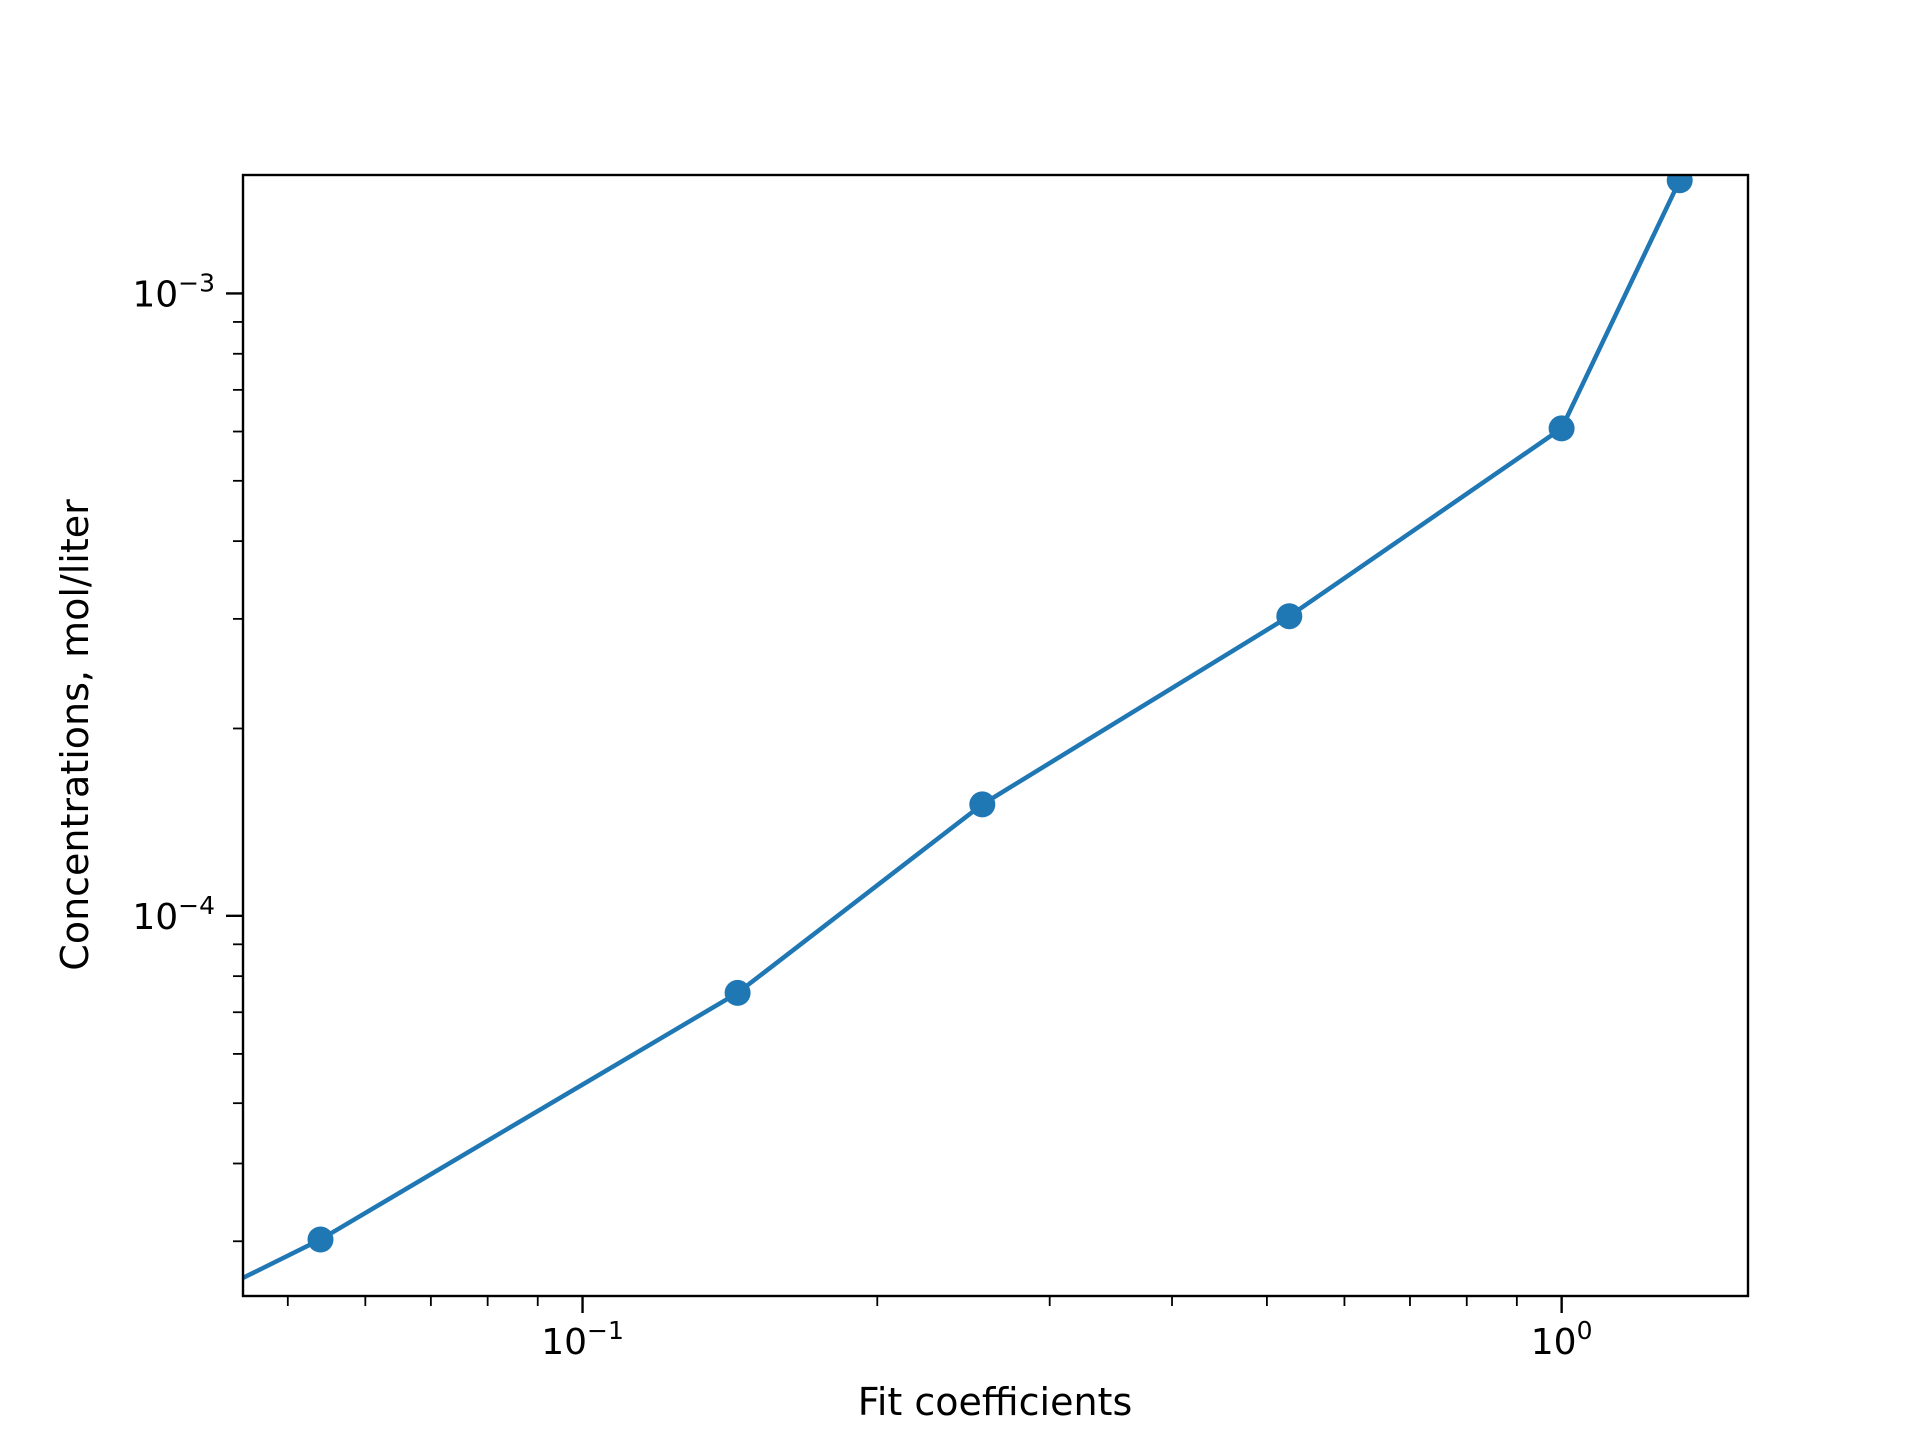  I want to click on x-axis-label: Fit coefficients, so click(995, 1402).